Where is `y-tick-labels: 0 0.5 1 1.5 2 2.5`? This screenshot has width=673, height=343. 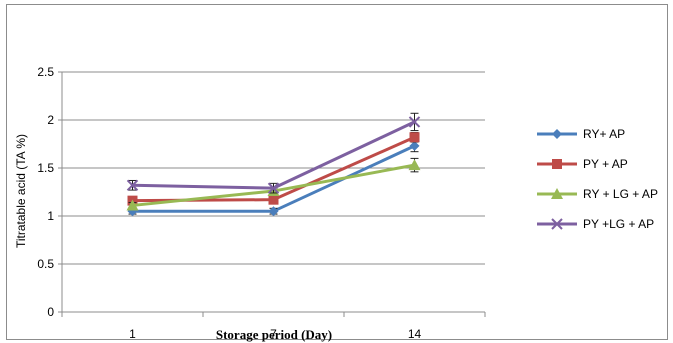
y-tick-labels: 0 0.5 1 1.5 2 2.5 is located at coordinates (45, 192).